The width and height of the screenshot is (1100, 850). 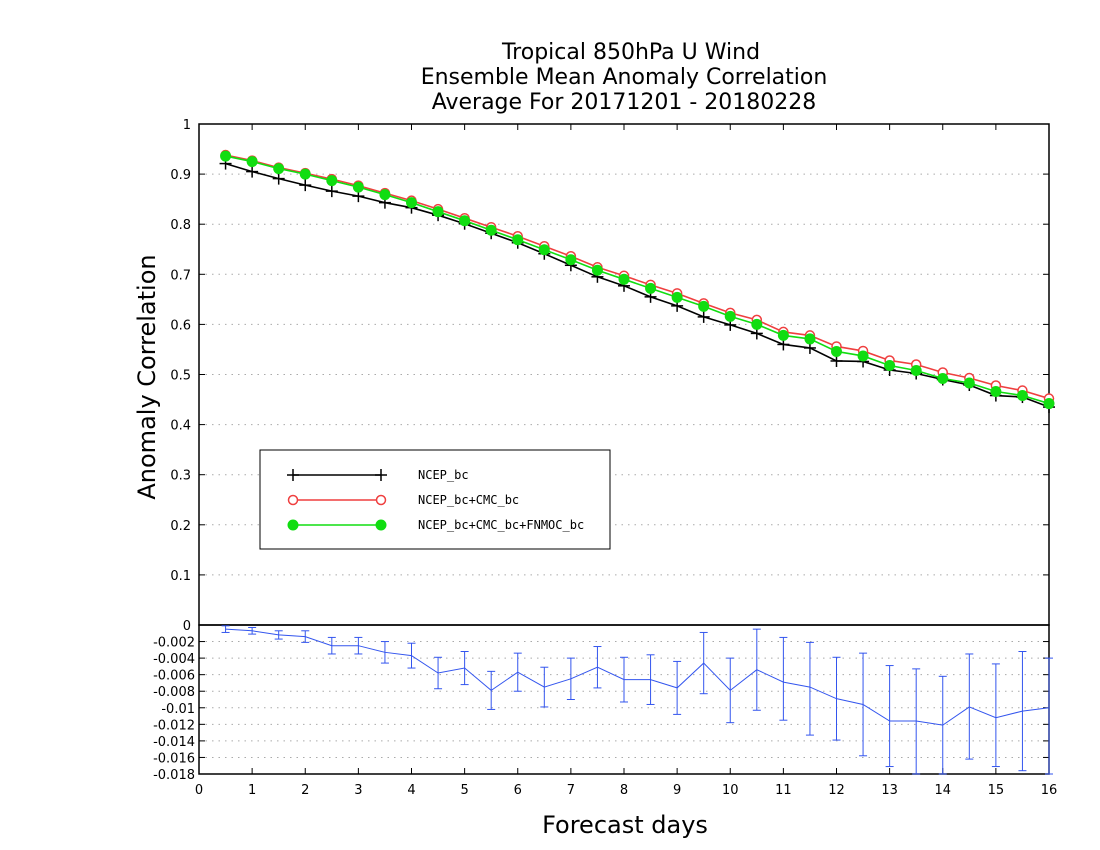 I want to click on x-tick-label: 9, so click(x=677, y=790).